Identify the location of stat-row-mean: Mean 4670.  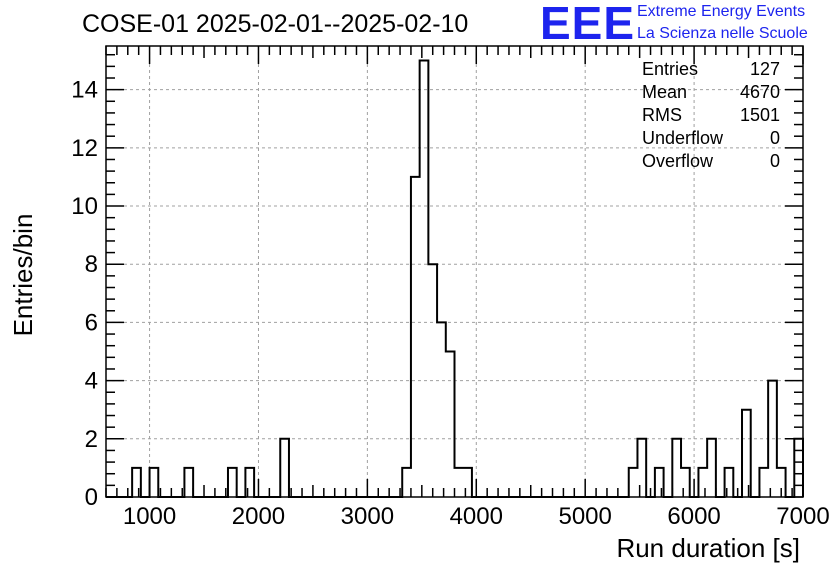
(711, 92).